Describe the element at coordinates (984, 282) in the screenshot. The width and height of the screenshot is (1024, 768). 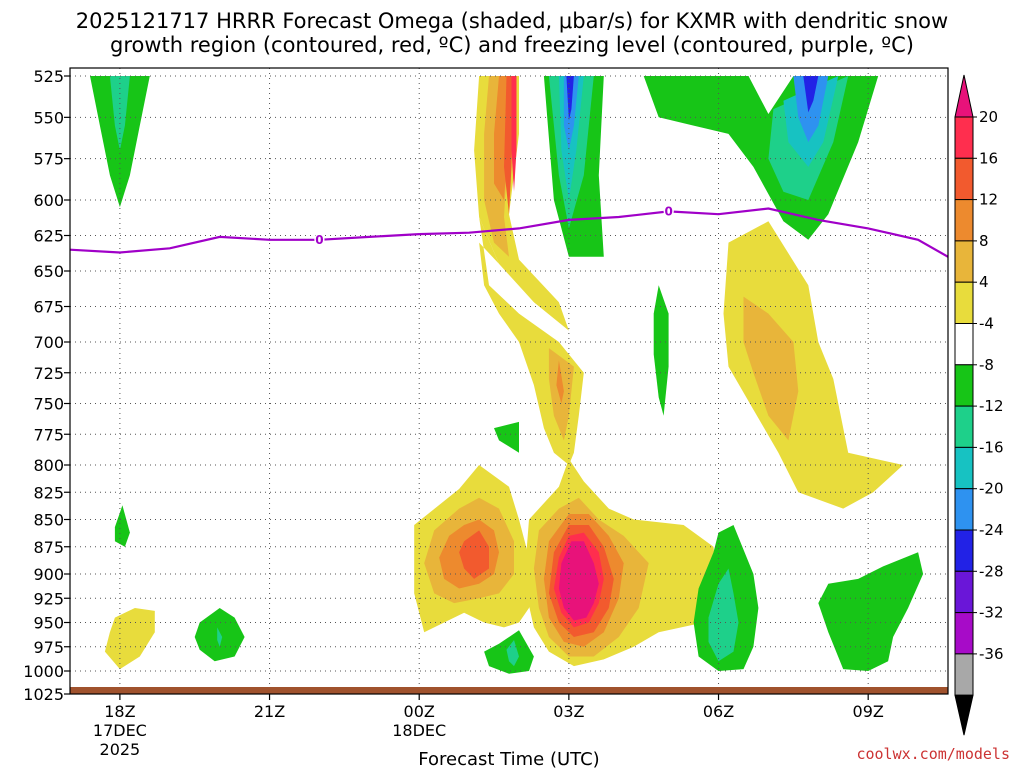
I see `colorbar-label: 4` at that location.